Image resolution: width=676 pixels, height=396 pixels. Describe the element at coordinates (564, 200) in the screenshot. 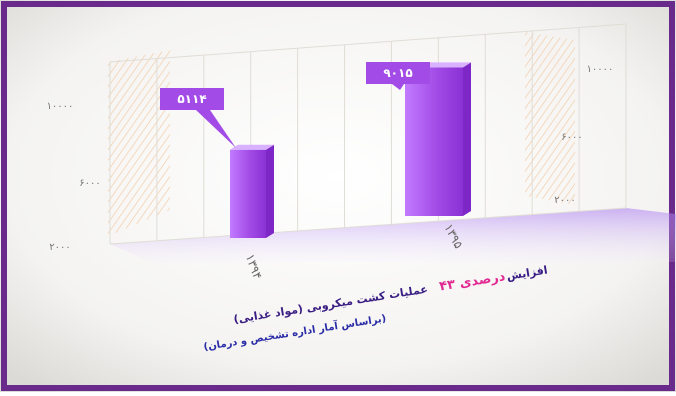

I see `right-tick-label: ۲۰۰۰` at that location.